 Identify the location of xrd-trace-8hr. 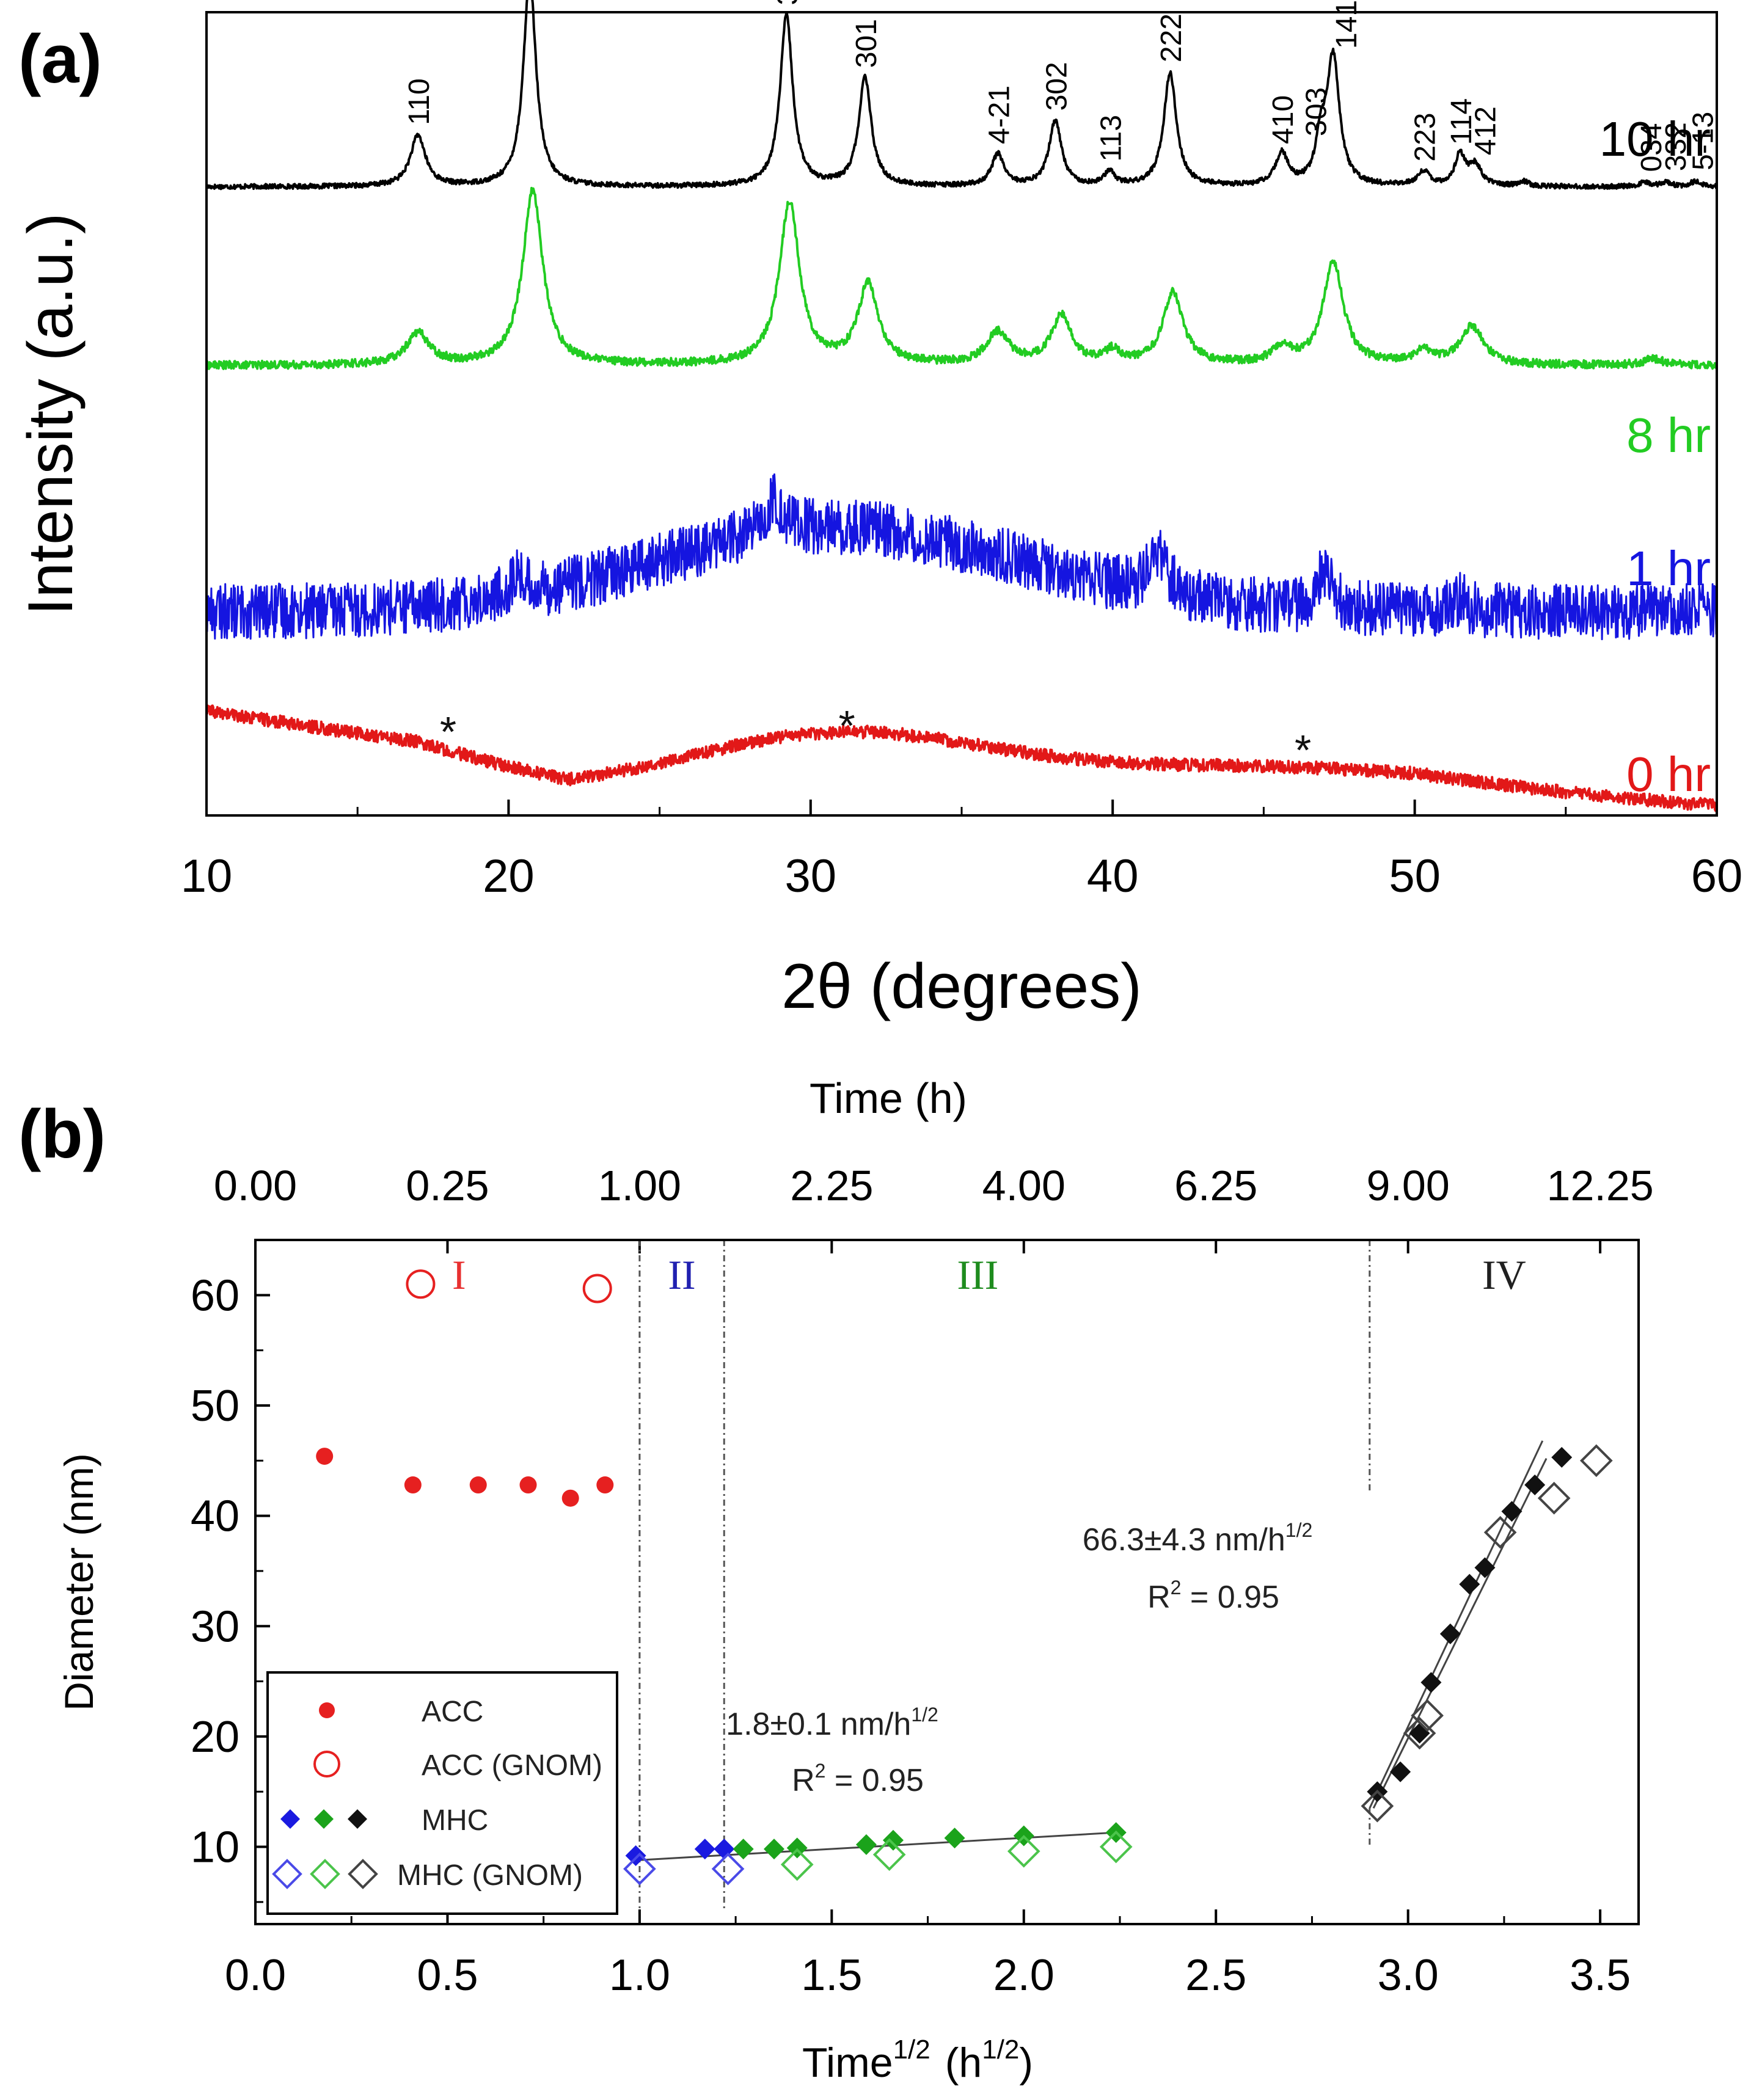
(961, 278).